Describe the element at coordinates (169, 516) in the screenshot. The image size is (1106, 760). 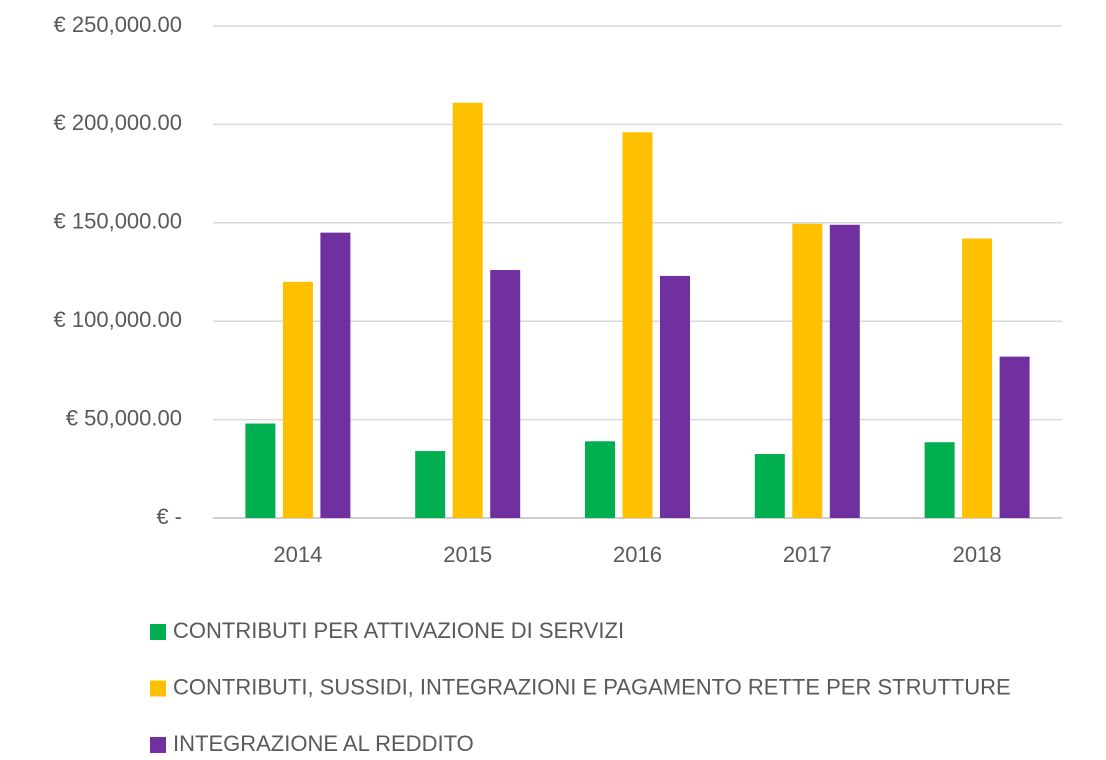
I see `y-tick-label: € -` at that location.